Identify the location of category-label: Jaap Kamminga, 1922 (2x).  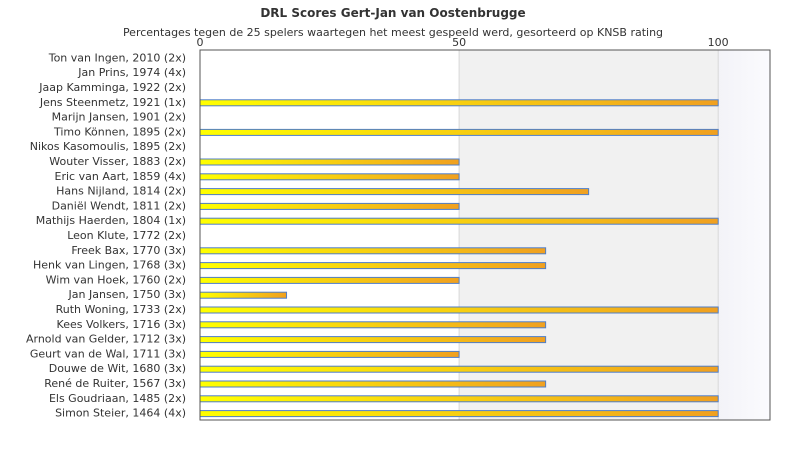
(112, 87).